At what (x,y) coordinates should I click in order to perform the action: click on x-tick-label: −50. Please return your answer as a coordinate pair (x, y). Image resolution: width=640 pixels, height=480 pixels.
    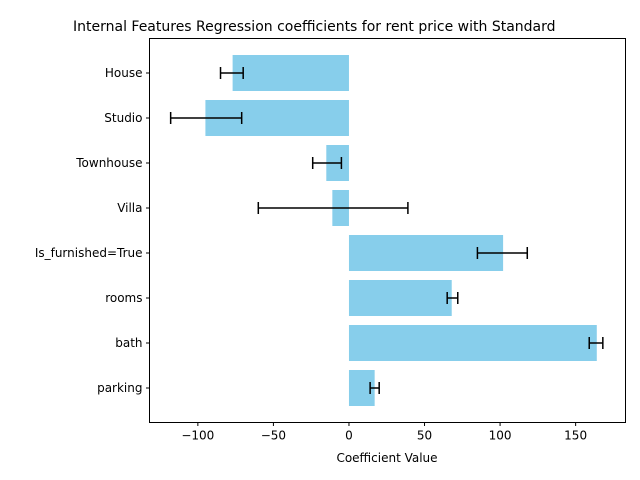
    Looking at the image, I should click on (273, 436).